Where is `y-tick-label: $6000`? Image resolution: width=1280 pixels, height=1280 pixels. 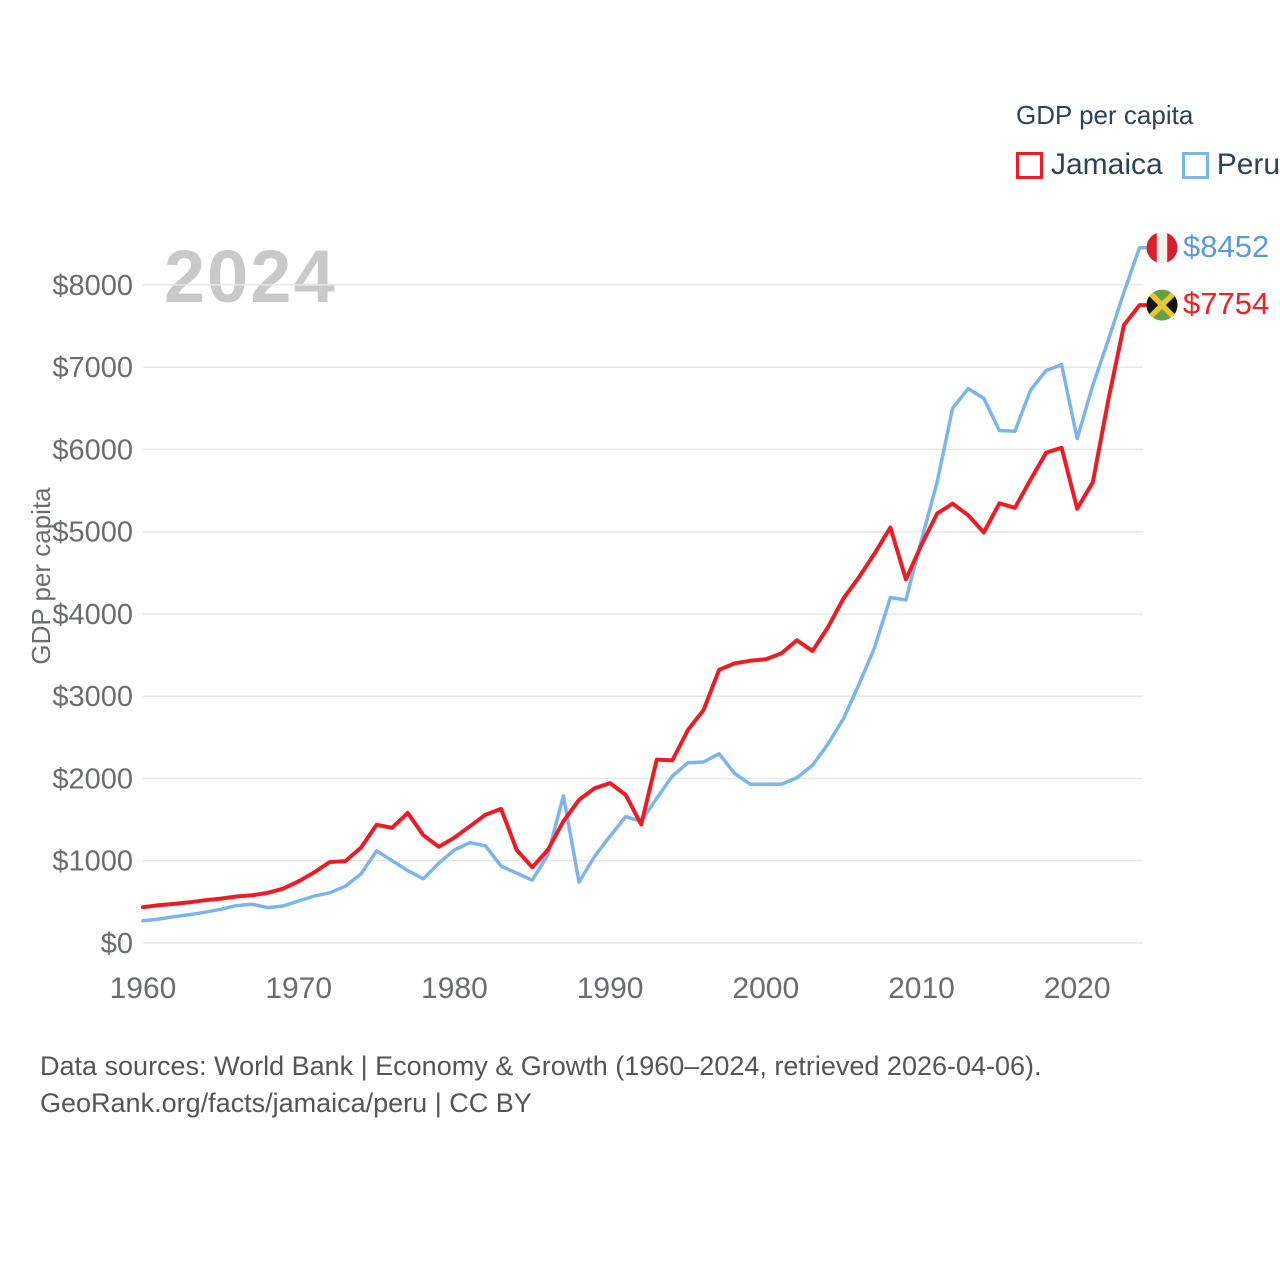
y-tick-label: $6000 is located at coordinates (92, 450).